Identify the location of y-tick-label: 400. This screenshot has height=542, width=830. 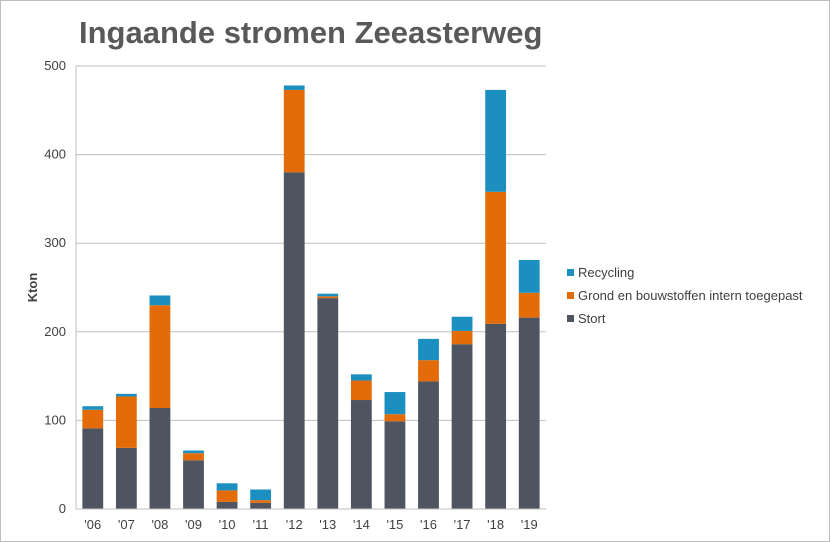
(55, 154).